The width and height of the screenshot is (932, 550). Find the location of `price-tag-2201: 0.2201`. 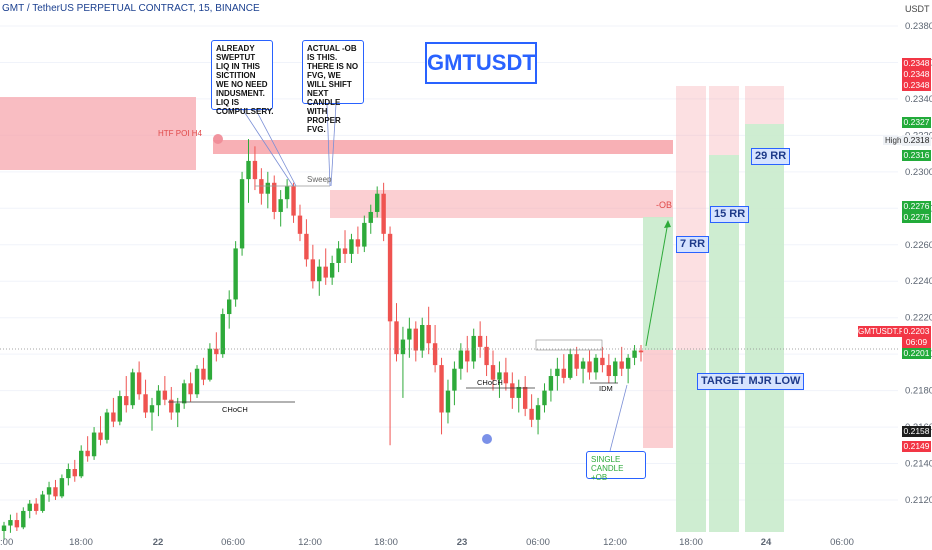

price-tag-2201: 0.2201 is located at coordinates (916, 353).